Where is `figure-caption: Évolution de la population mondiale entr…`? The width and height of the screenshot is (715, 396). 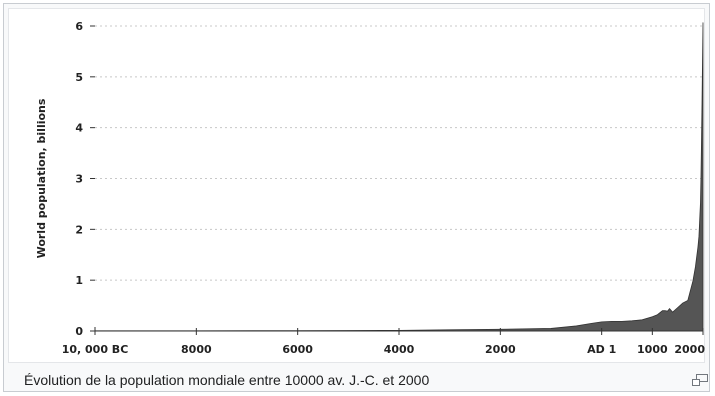 figure-caption: Évolution de la population mondiale entr… is located at coordinates (227, 380).